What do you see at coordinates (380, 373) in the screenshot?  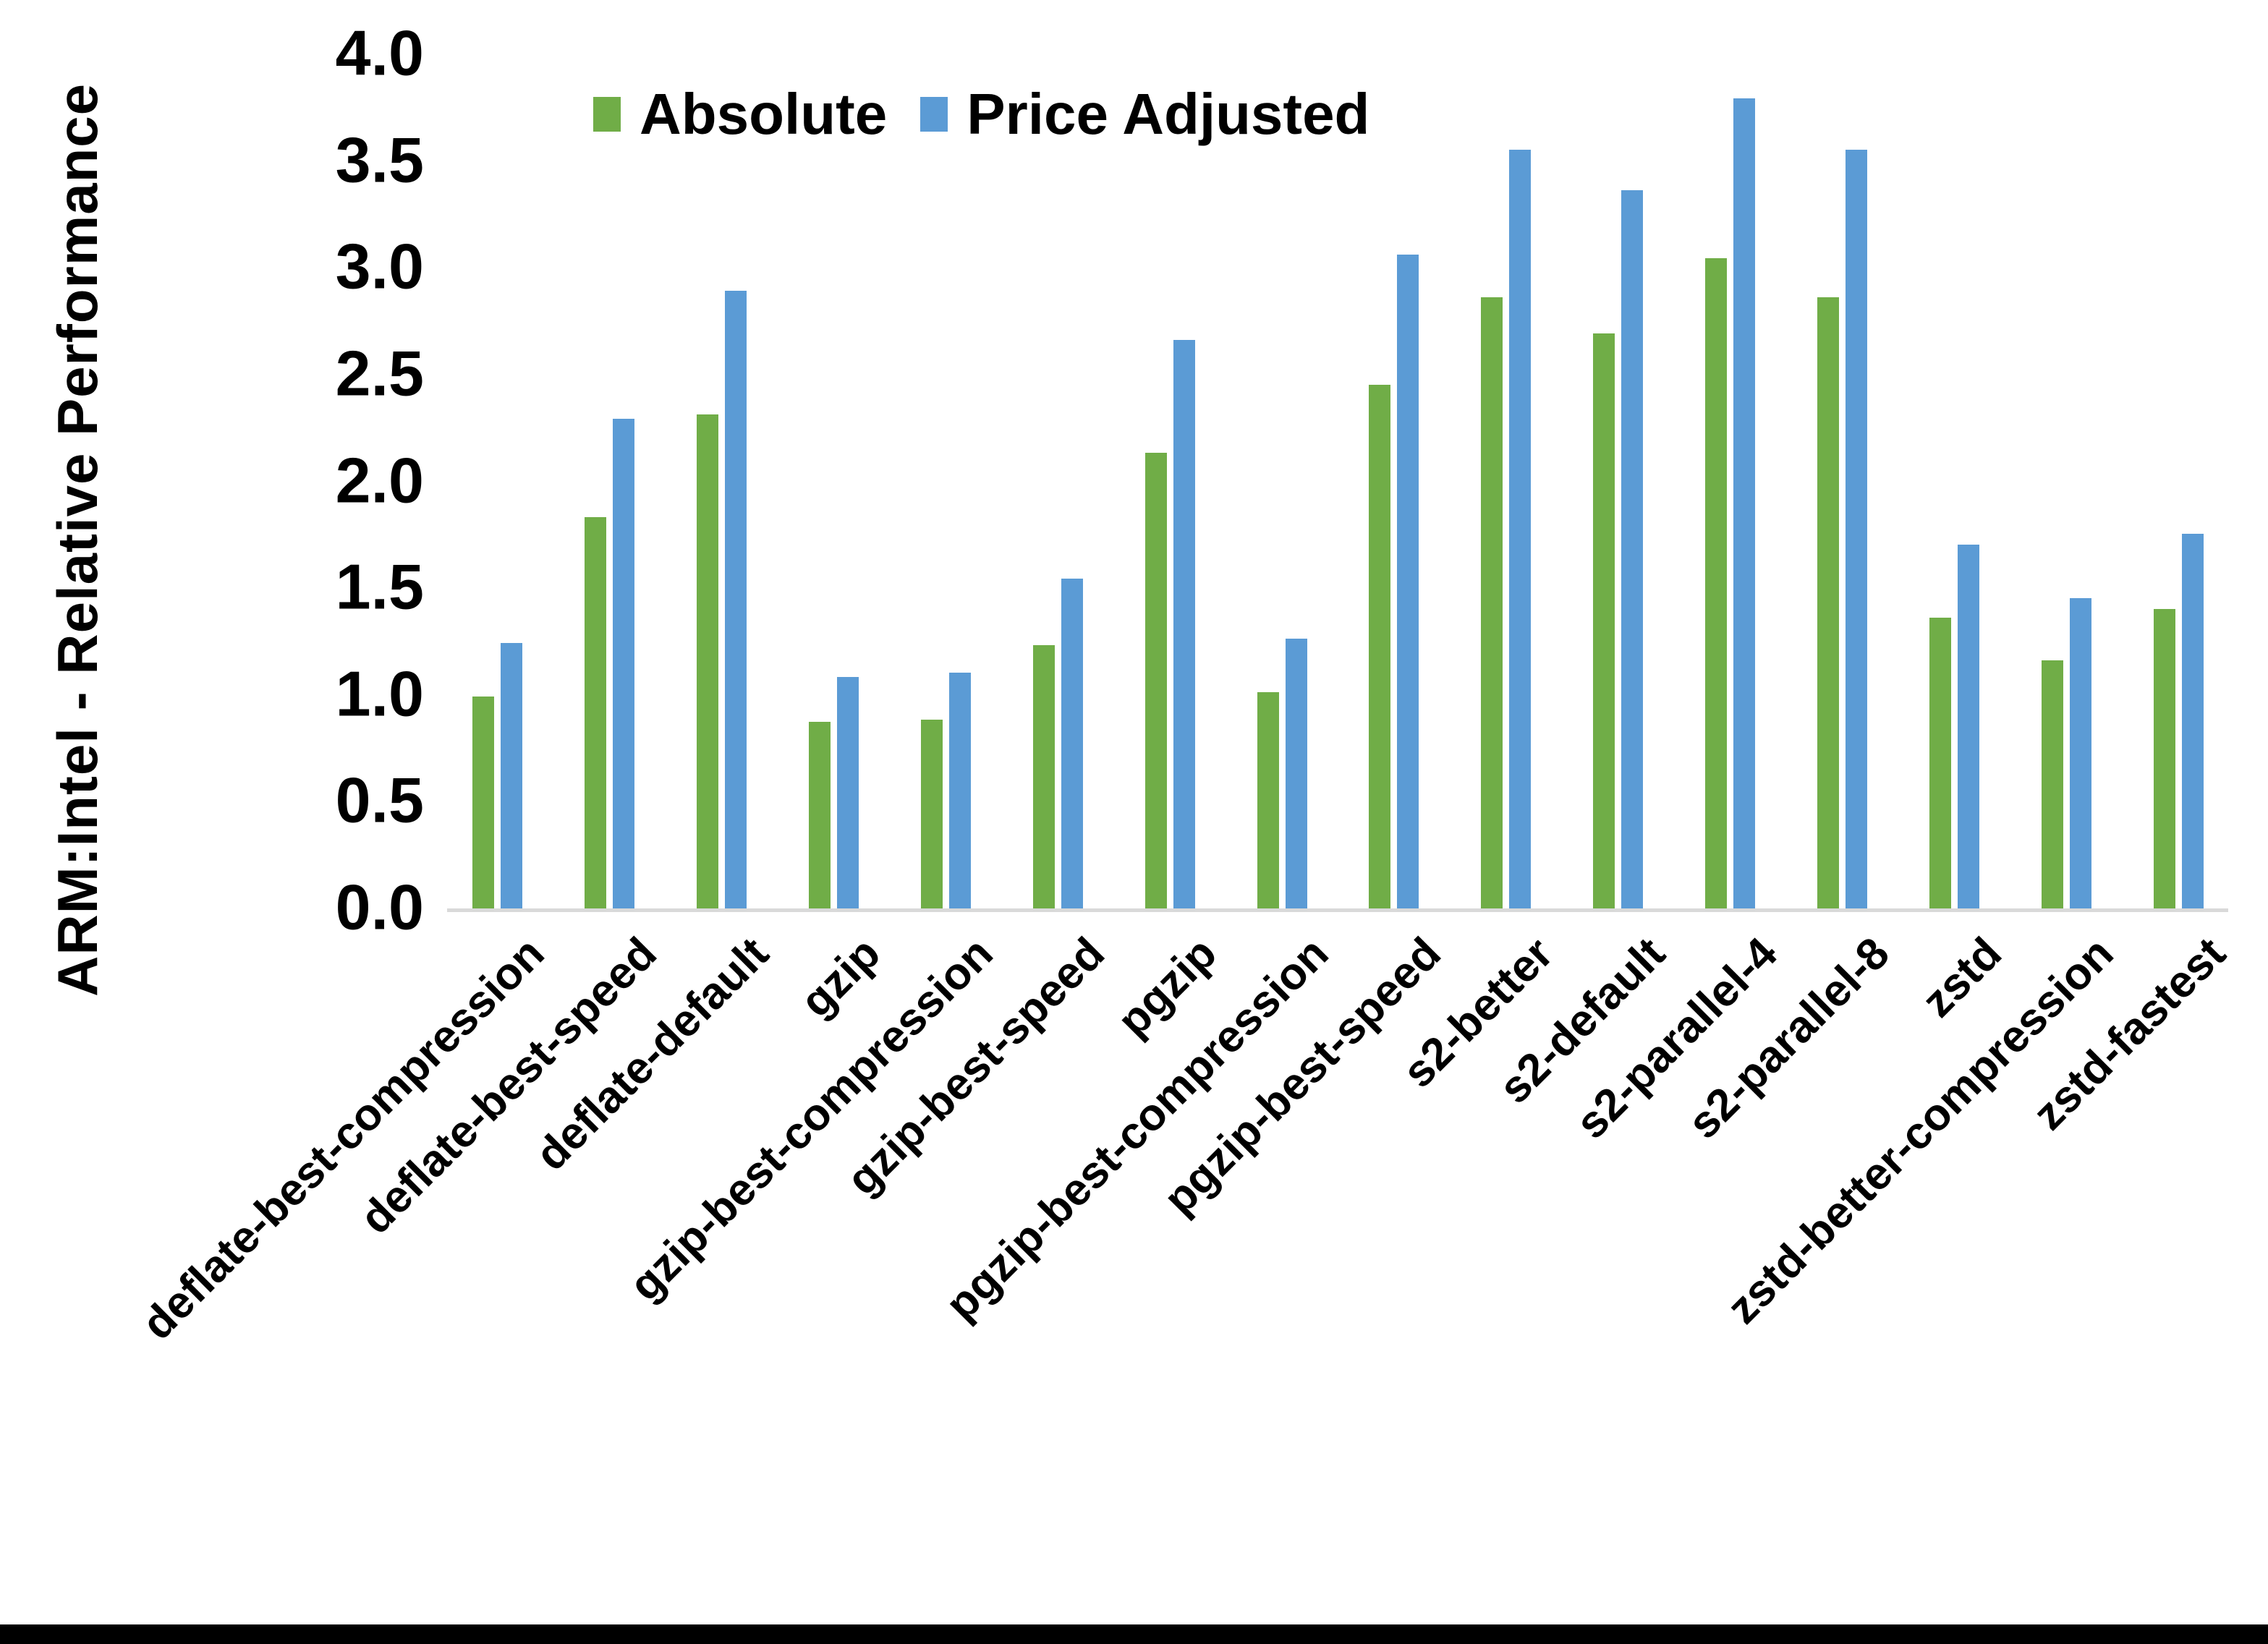 I see `y-tick-label: 2.5` at bounding box center [380, 373].